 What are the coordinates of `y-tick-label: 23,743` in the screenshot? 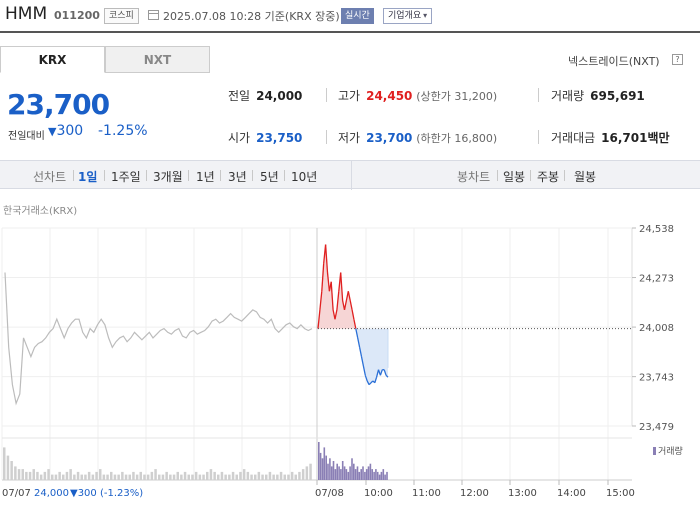 It's located at (656, 378).